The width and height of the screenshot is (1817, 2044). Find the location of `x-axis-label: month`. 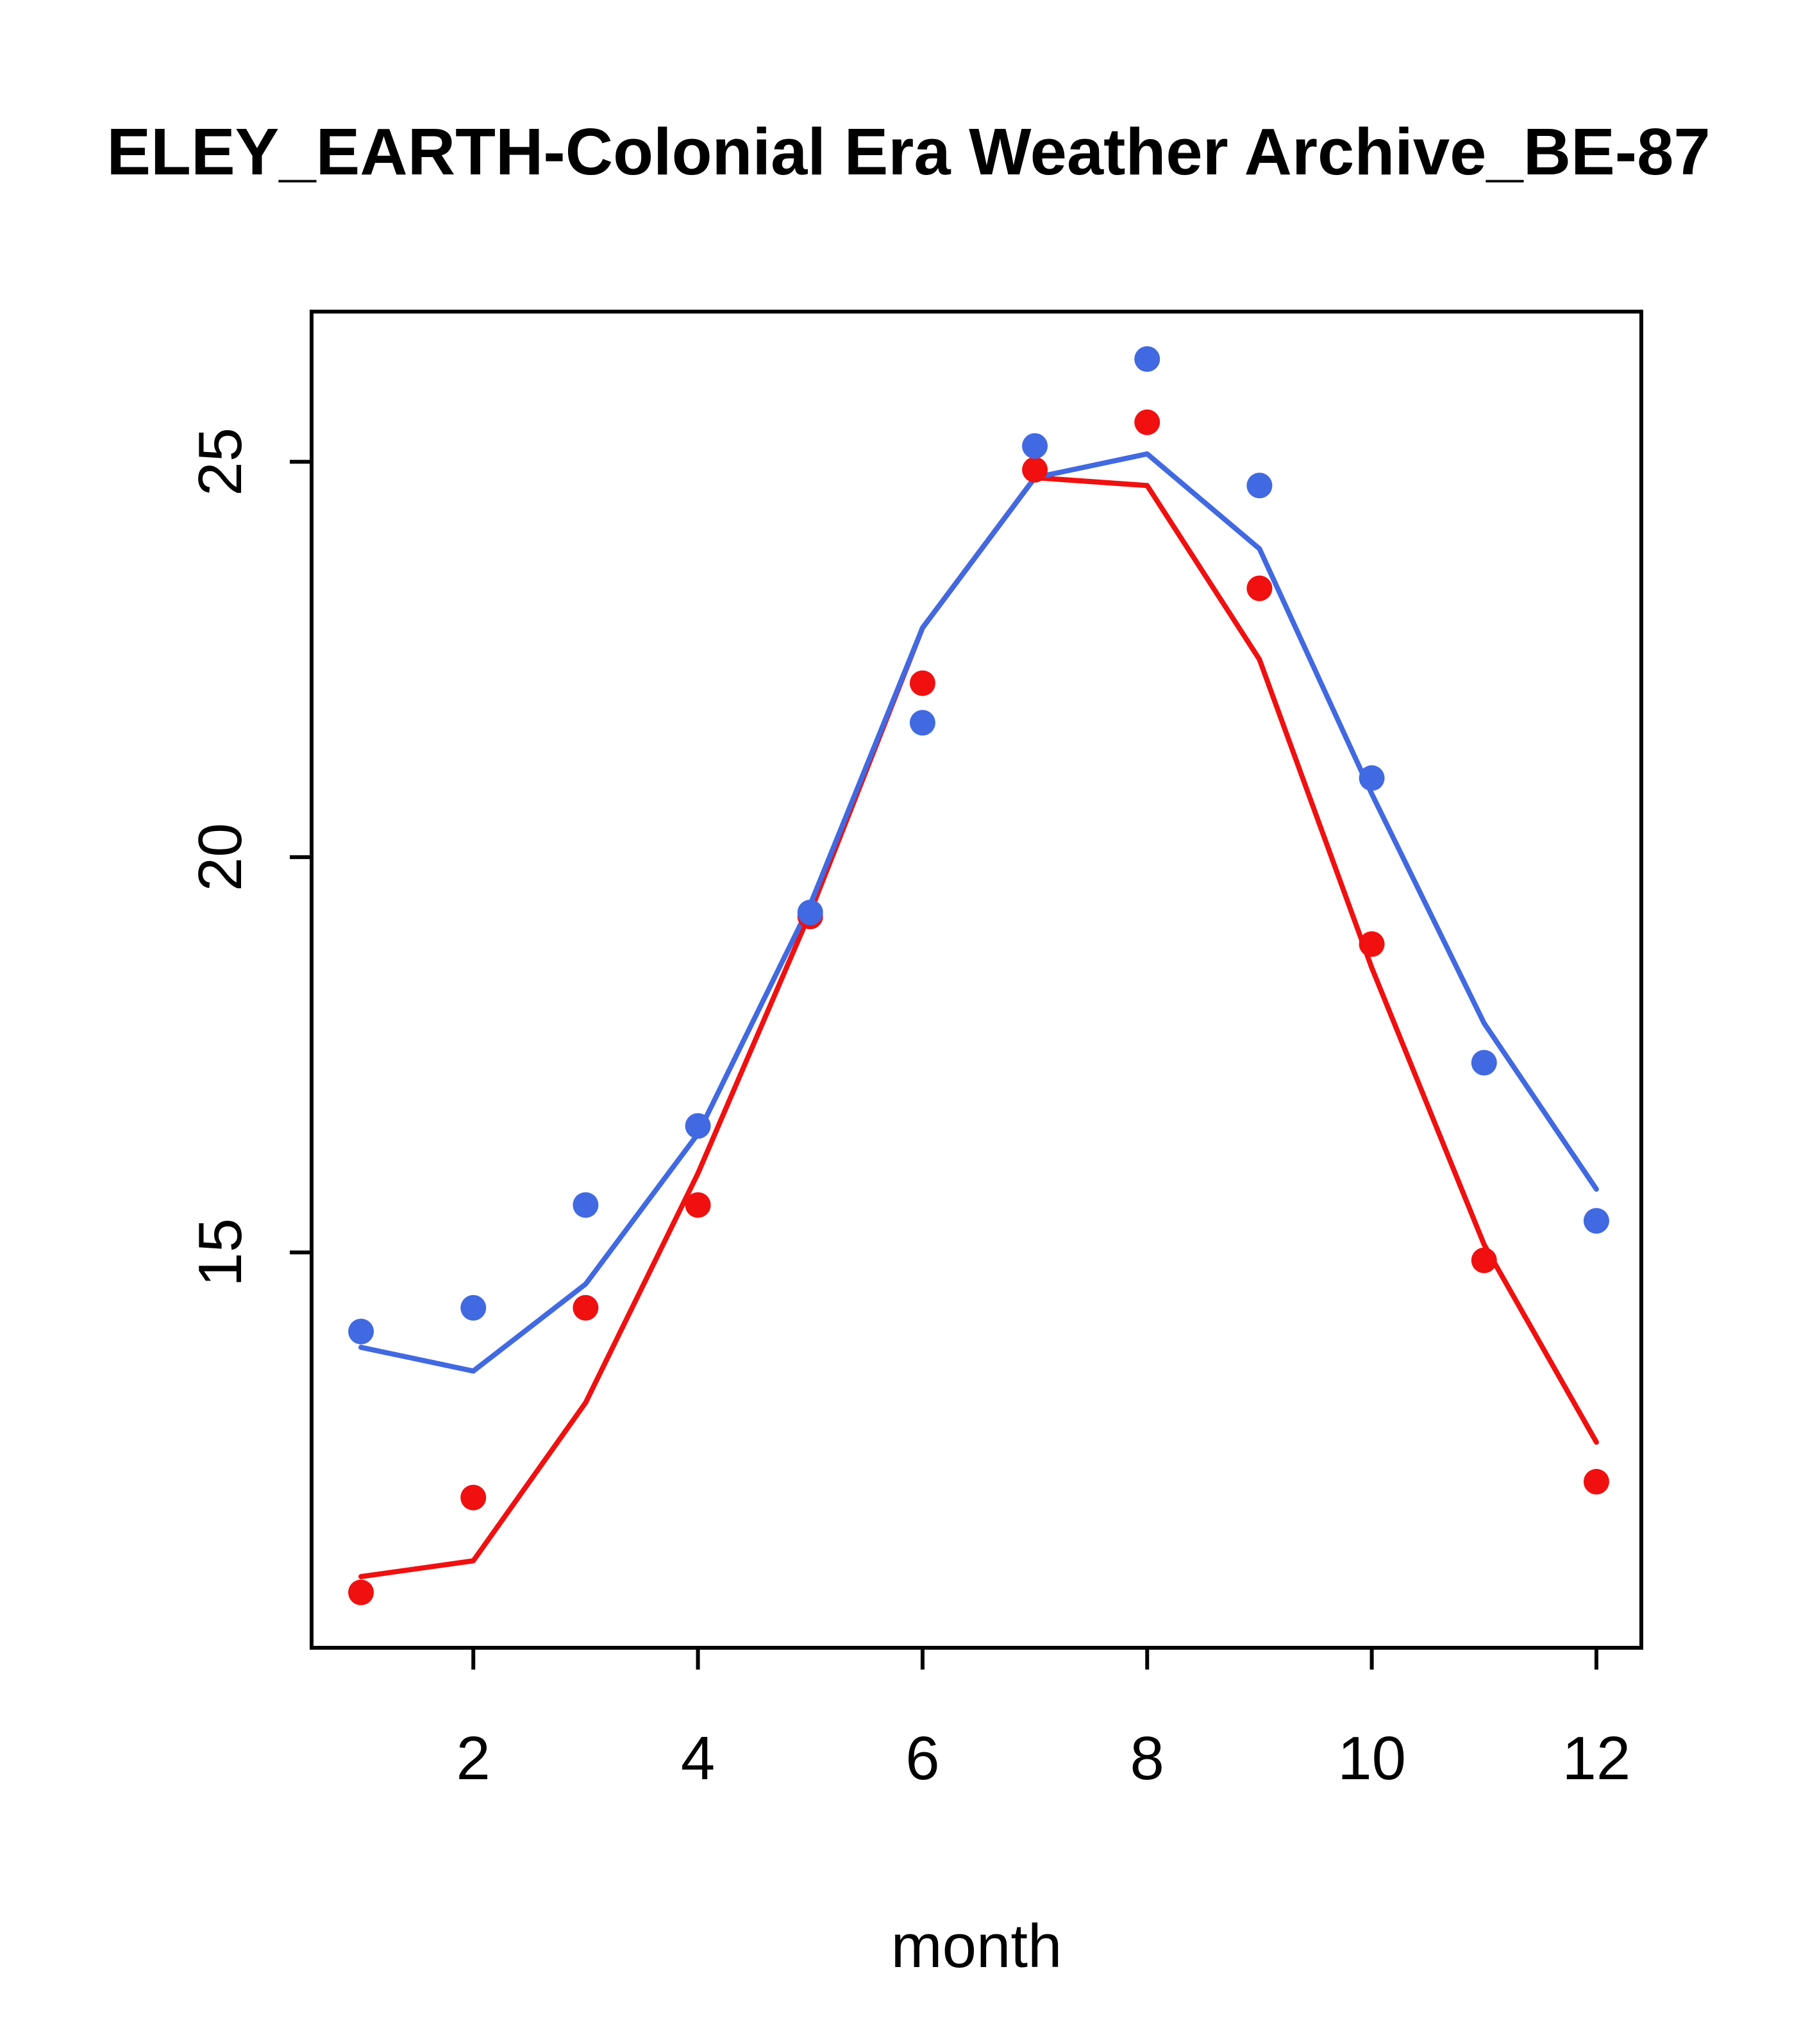

x-axis-label: month is located at coordinates (977, 1946).